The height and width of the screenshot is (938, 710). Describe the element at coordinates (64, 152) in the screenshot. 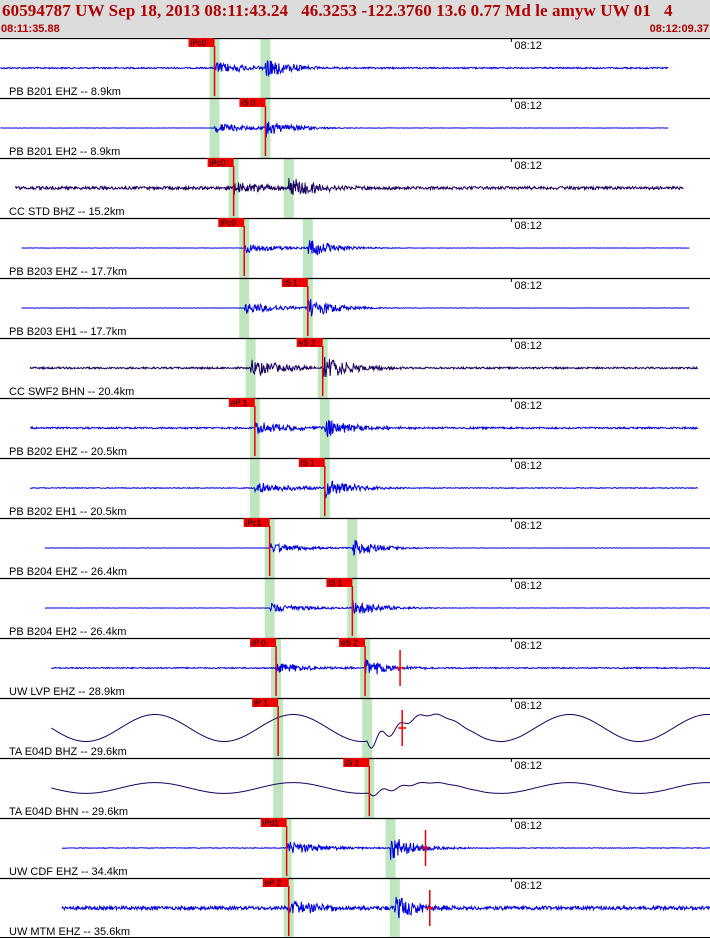

I see `station-label: PB B201 EH2 -- 8.9km` at that location.